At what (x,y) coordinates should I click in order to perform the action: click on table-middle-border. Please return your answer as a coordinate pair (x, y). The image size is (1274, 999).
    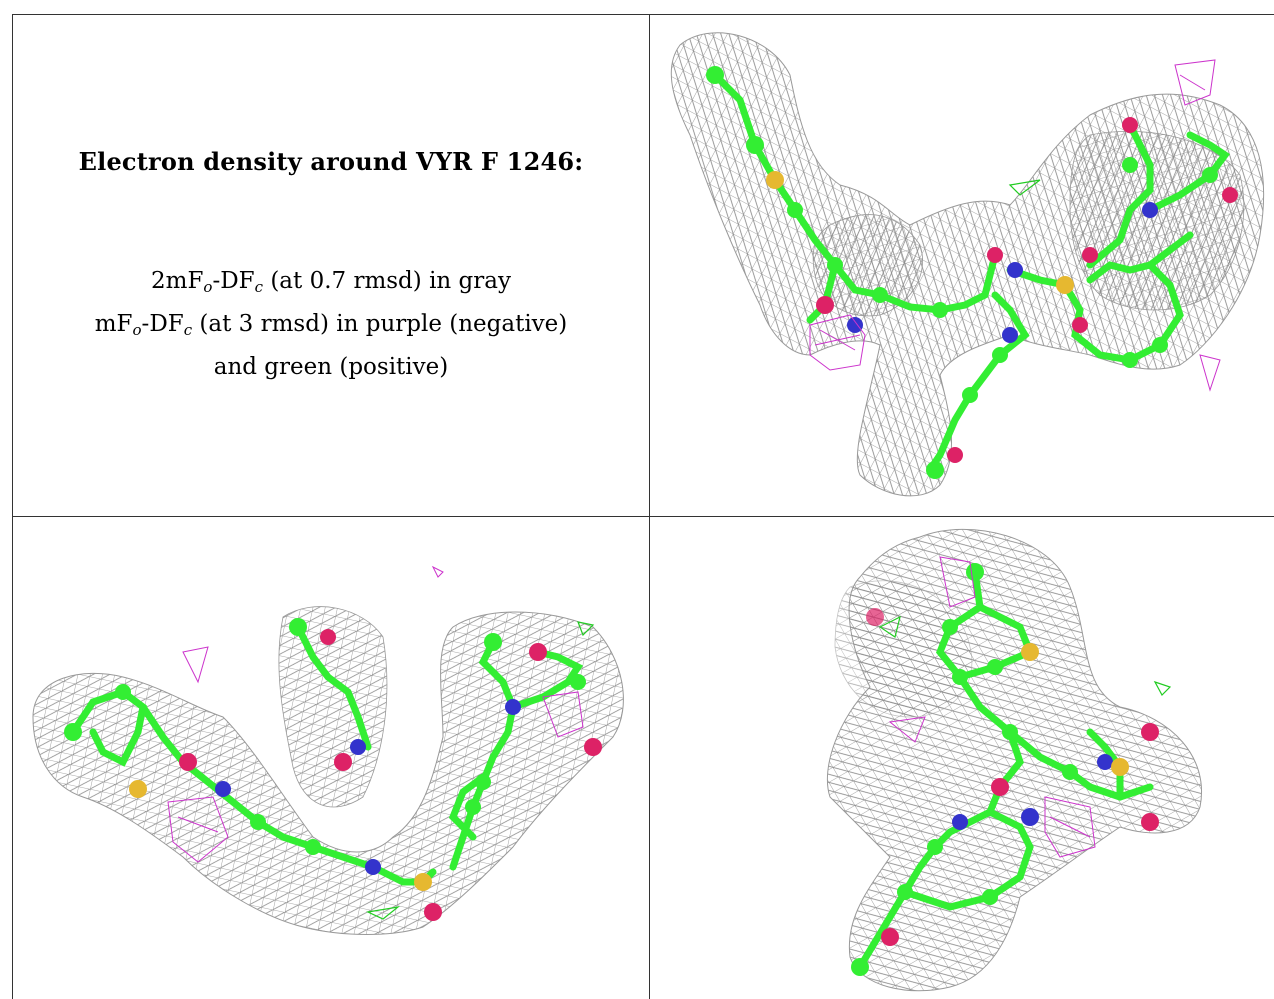
    Looking at the image, I should click on (643, 516).